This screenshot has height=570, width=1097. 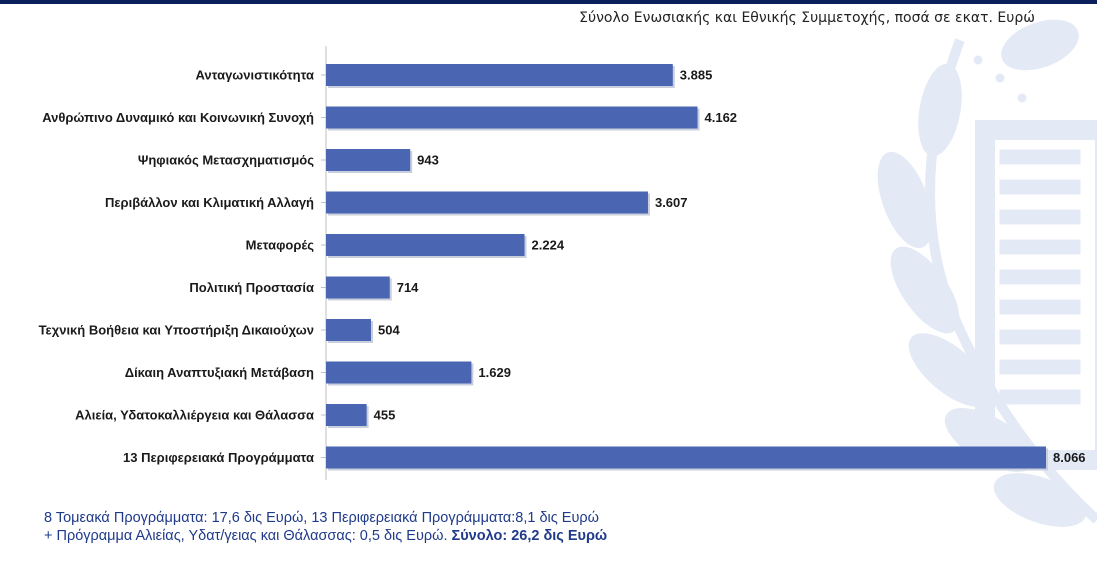 I want to click on category-label: 13 Περιφερειακά Προγράμματα, so click(x=218, y=457).